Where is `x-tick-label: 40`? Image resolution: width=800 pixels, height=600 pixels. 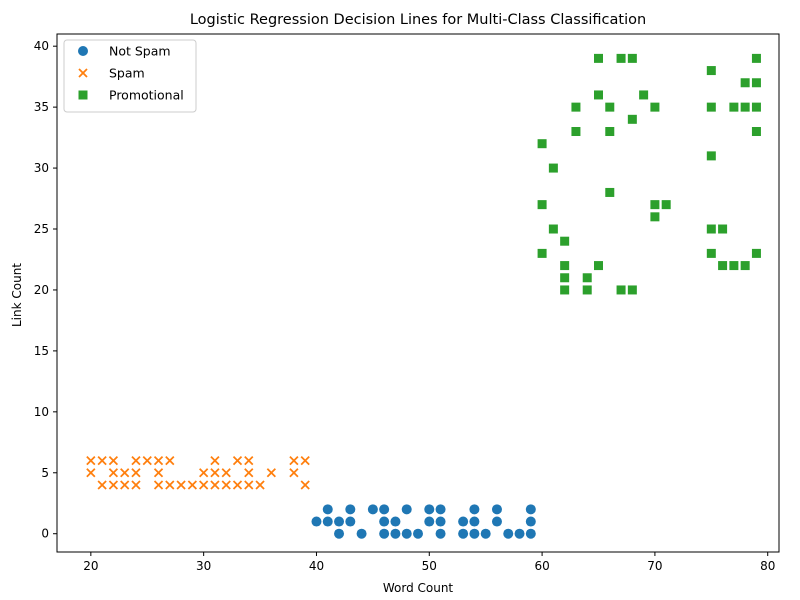
x-tick-label: 40 is located at coordinates (316, 566).